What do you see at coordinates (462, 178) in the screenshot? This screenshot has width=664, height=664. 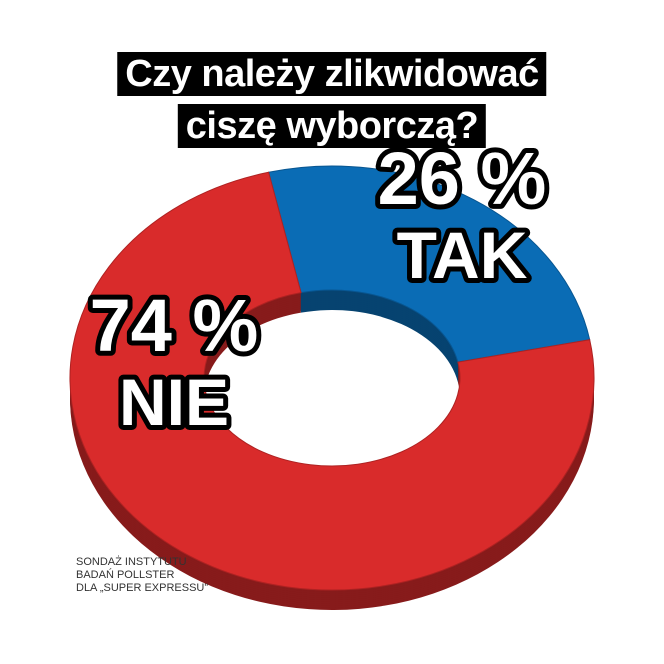 I see `slice-value-label-tak: 26 %` at bounding box center [462, 178].